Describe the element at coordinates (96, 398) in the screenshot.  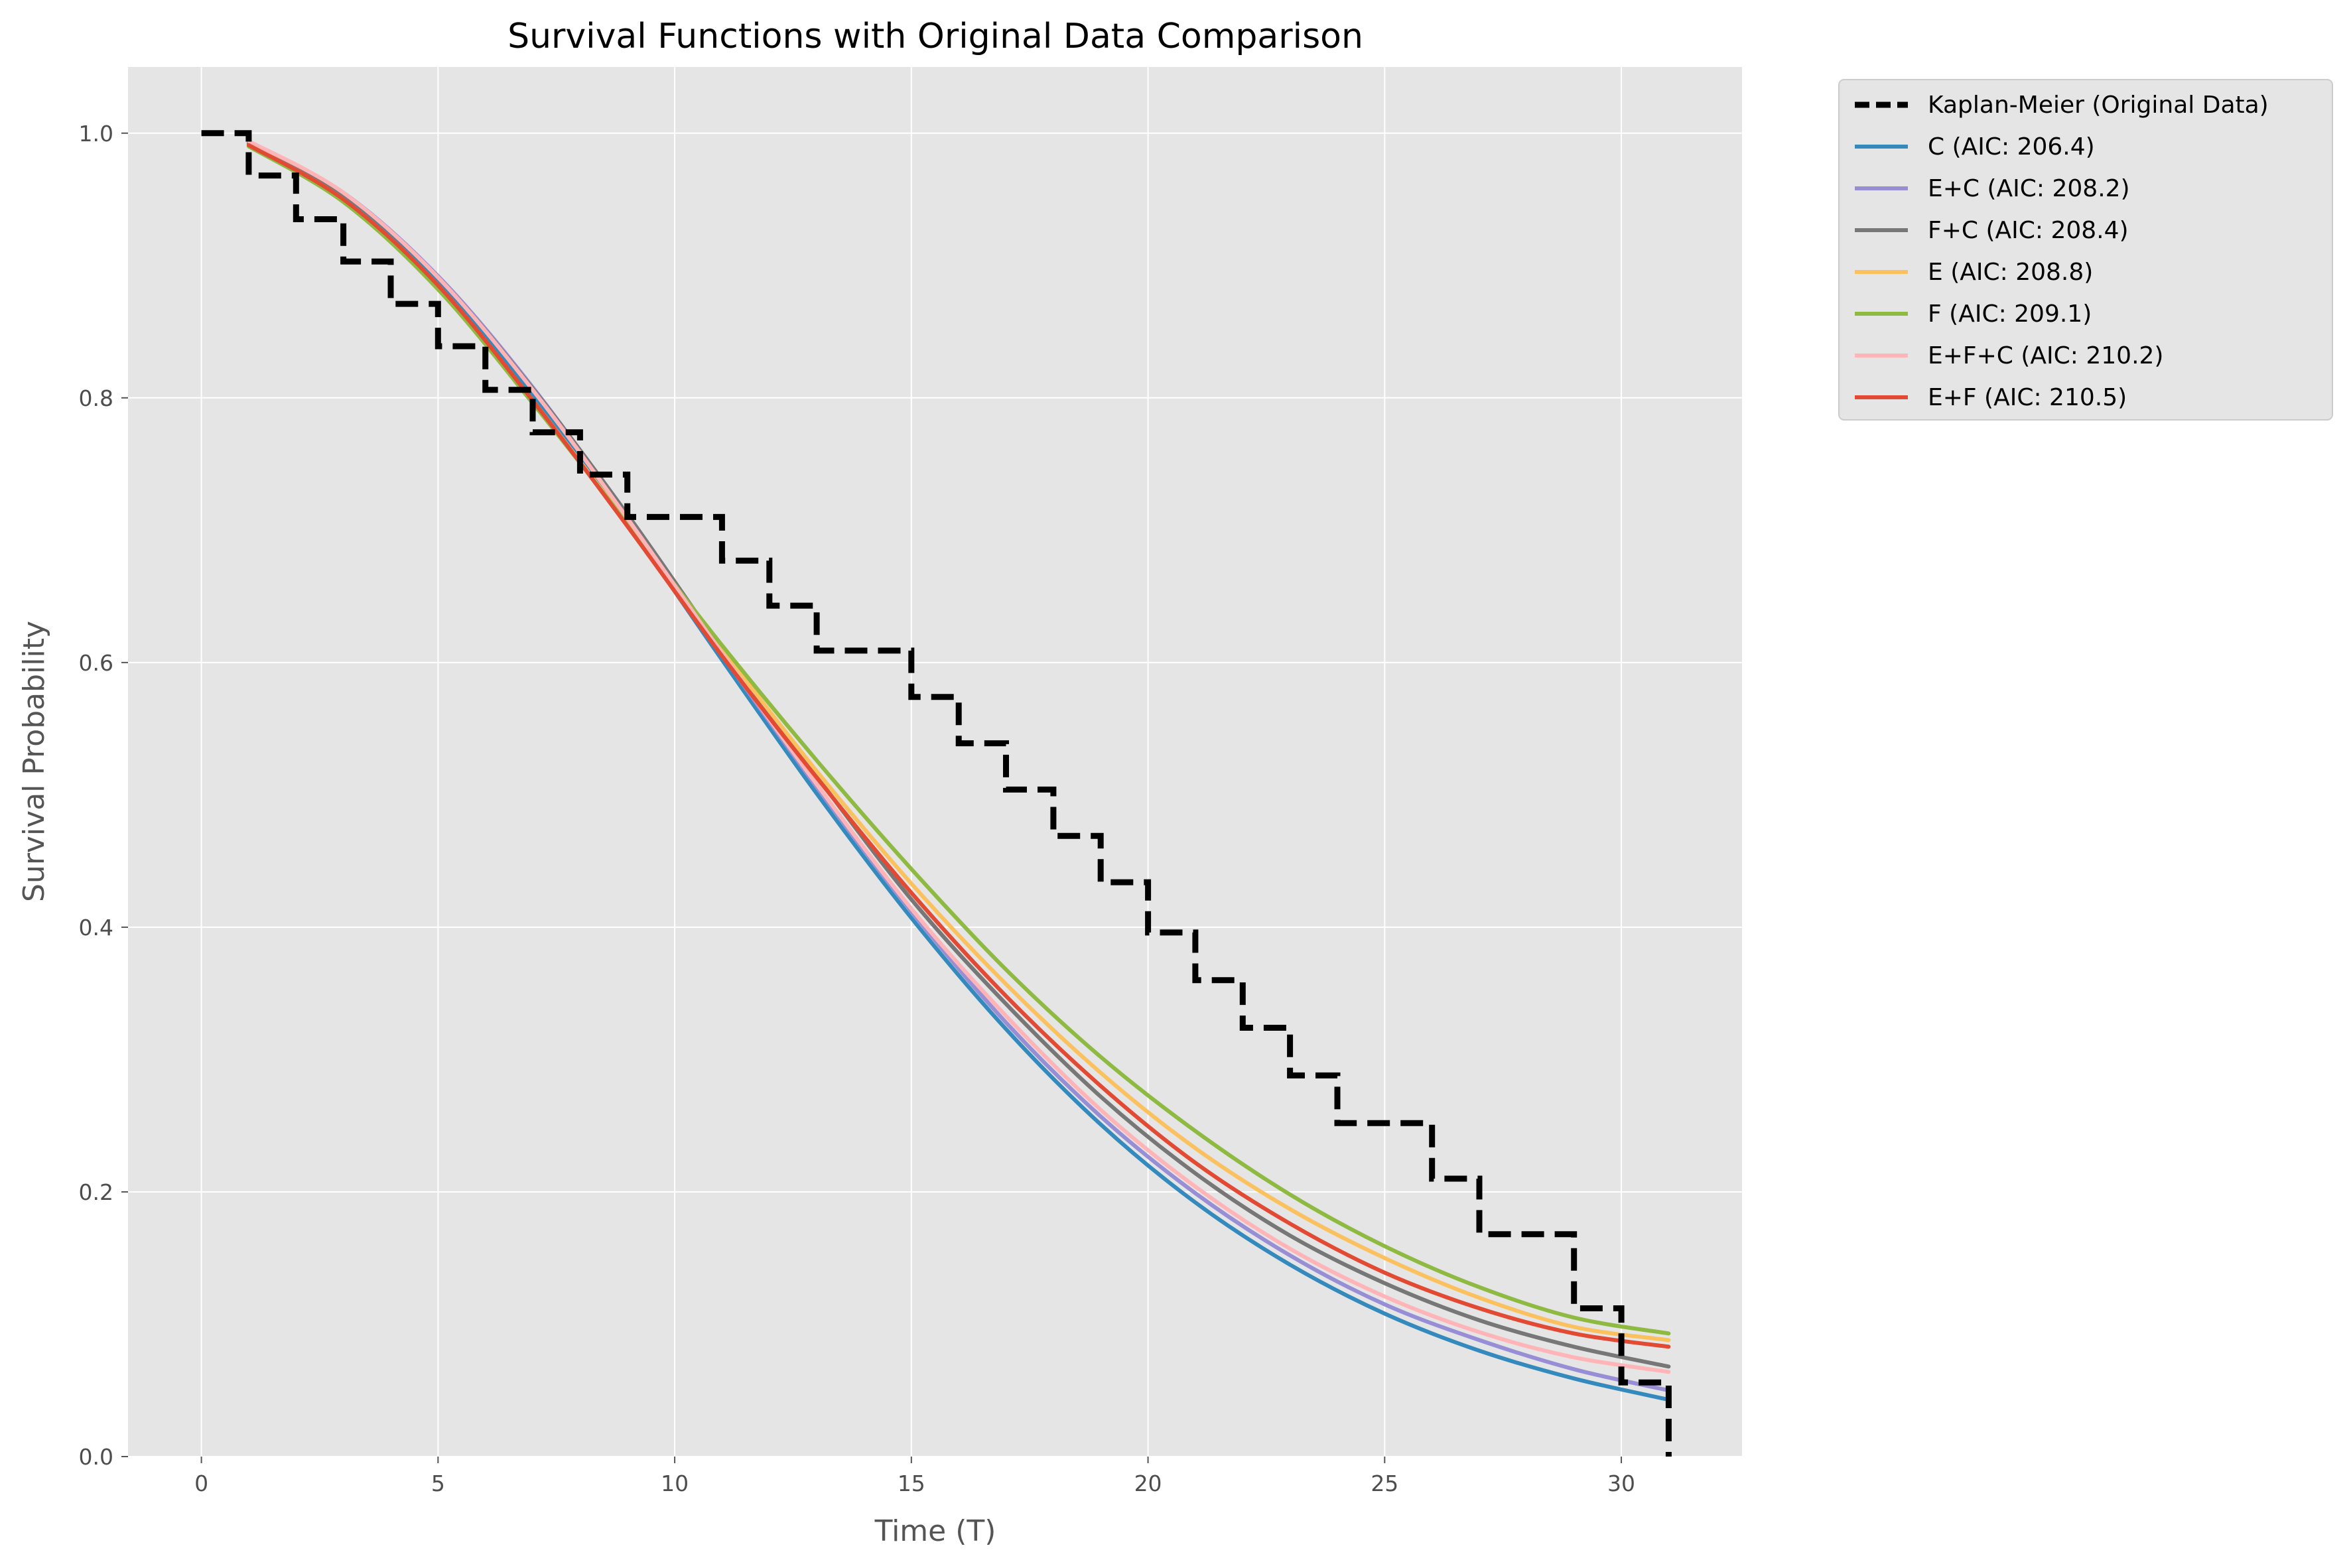
I see `y-tick-label: 0.8` at that location.